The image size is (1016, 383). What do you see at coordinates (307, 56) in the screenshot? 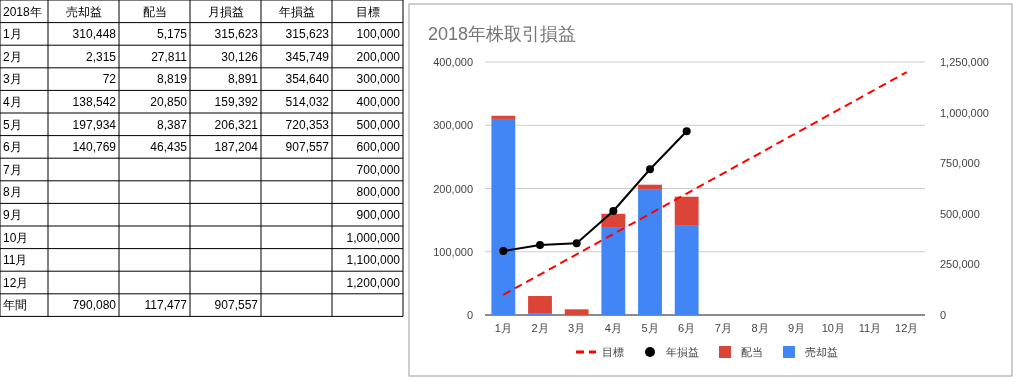
I see `data-label: 345,749` at bounding box center [307, 56].